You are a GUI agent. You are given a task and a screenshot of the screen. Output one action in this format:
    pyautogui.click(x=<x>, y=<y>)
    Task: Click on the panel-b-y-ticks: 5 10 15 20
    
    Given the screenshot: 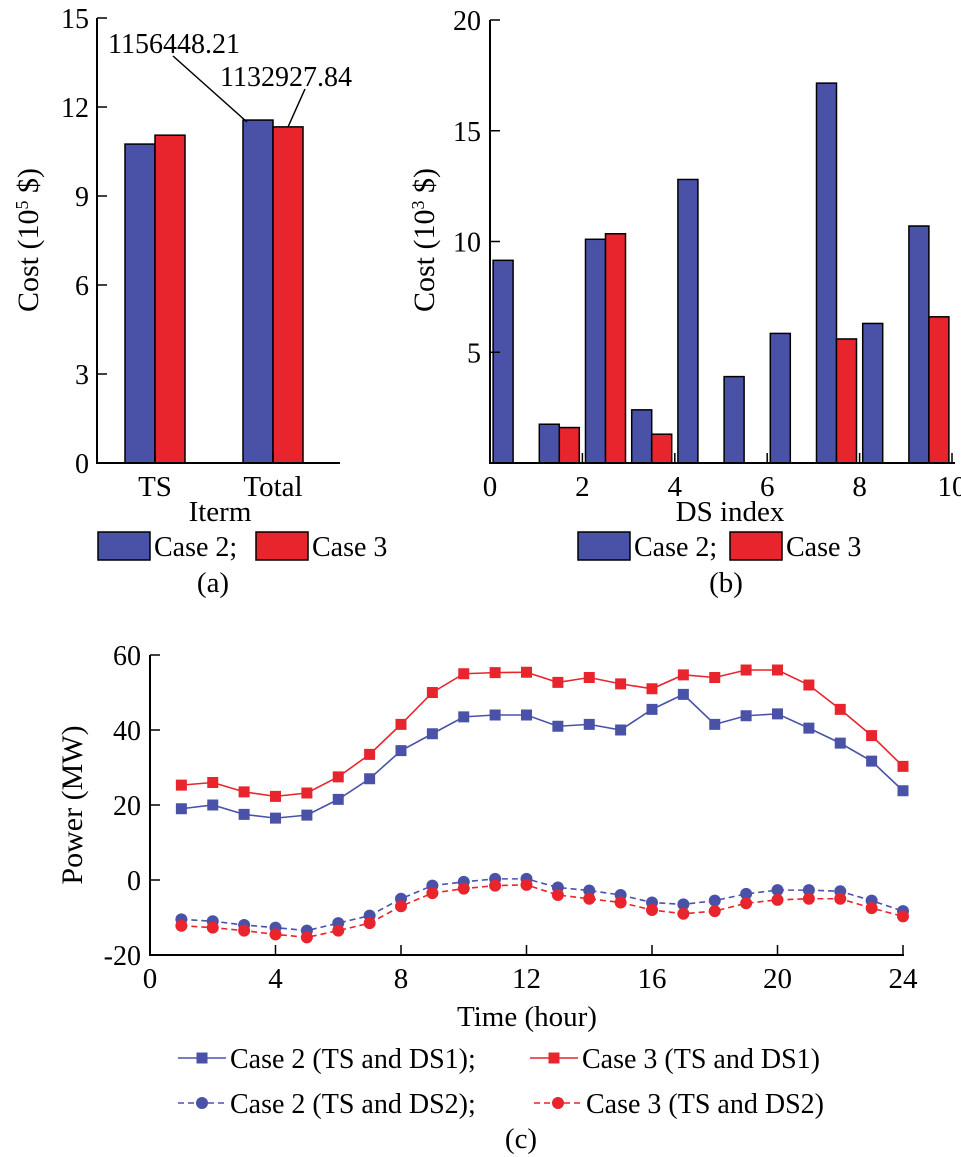 What is the action you would take?
    pyautogui.click(x=476, y=187)
    